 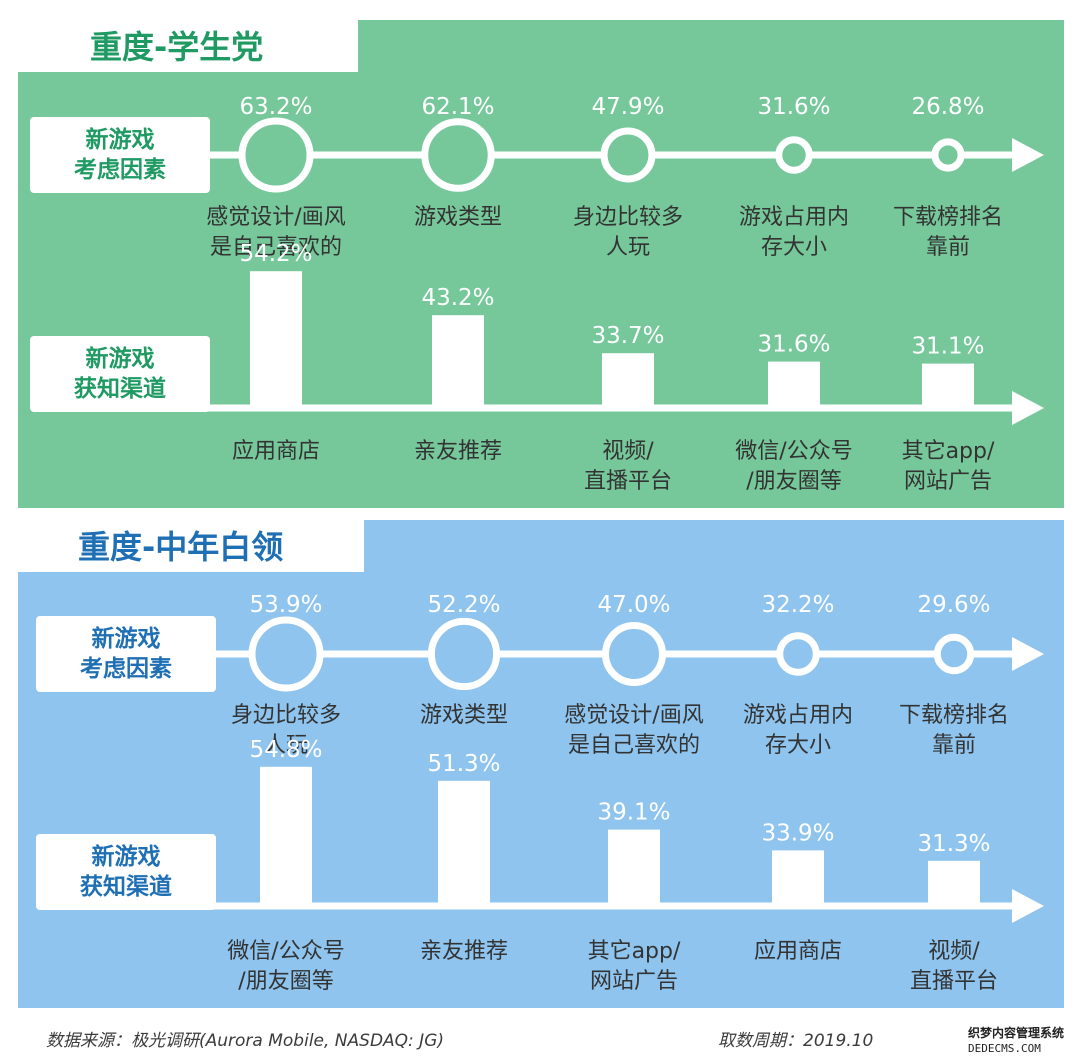 What do you see at coordinates (633, 813) in the screenshot?
I see `white-collar-channel-value: 39.1%` at bounding box center [633, 813].